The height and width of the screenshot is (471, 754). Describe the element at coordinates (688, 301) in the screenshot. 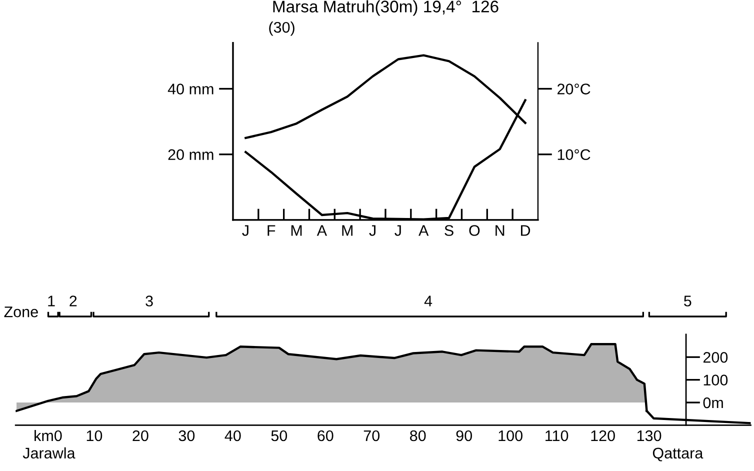

I see `text: 5` at that location.